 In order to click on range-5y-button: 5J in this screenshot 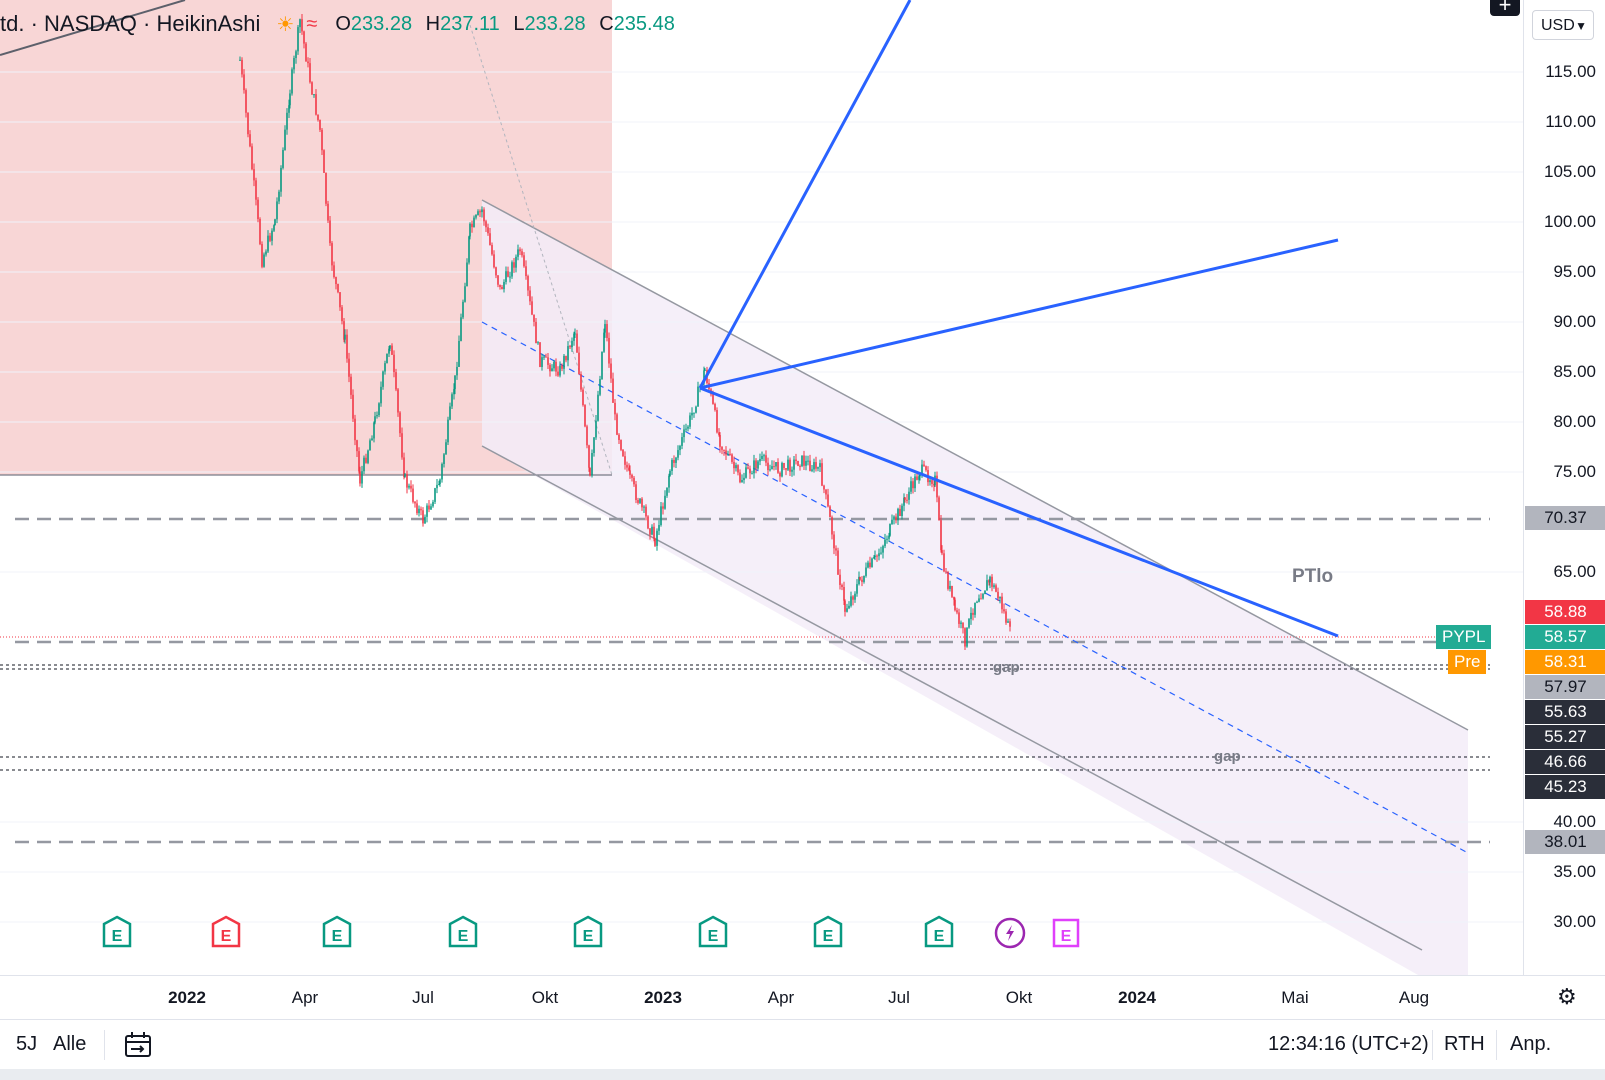, I will do `click(27, 1044)`.